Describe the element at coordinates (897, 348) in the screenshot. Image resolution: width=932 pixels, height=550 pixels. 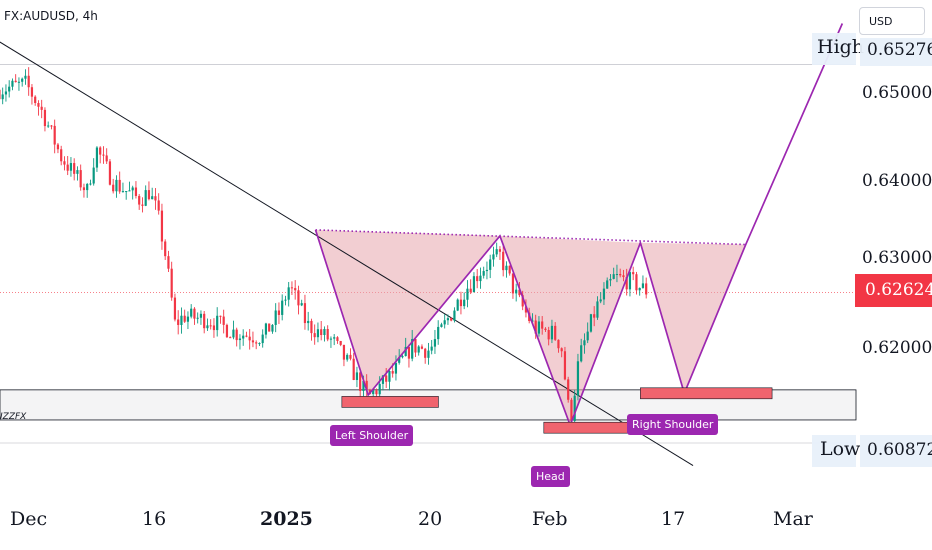
I see `price-axis-label: 0.62000` at that location.